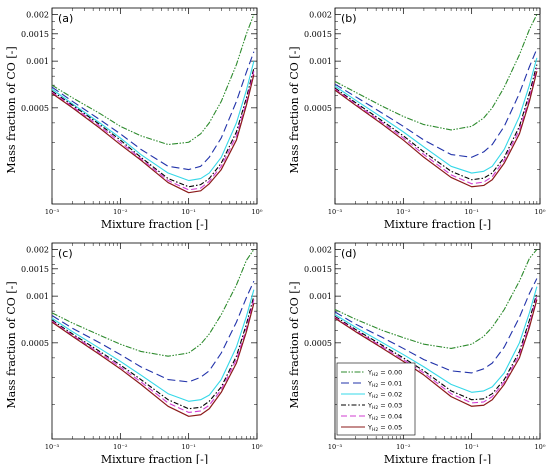 Image resolution: width=550 pixels, height=464 pixels. Describe the element at coordinates (384, 374) in the screenshot. I see `legend-label: YH2 = 0.00` at that location.